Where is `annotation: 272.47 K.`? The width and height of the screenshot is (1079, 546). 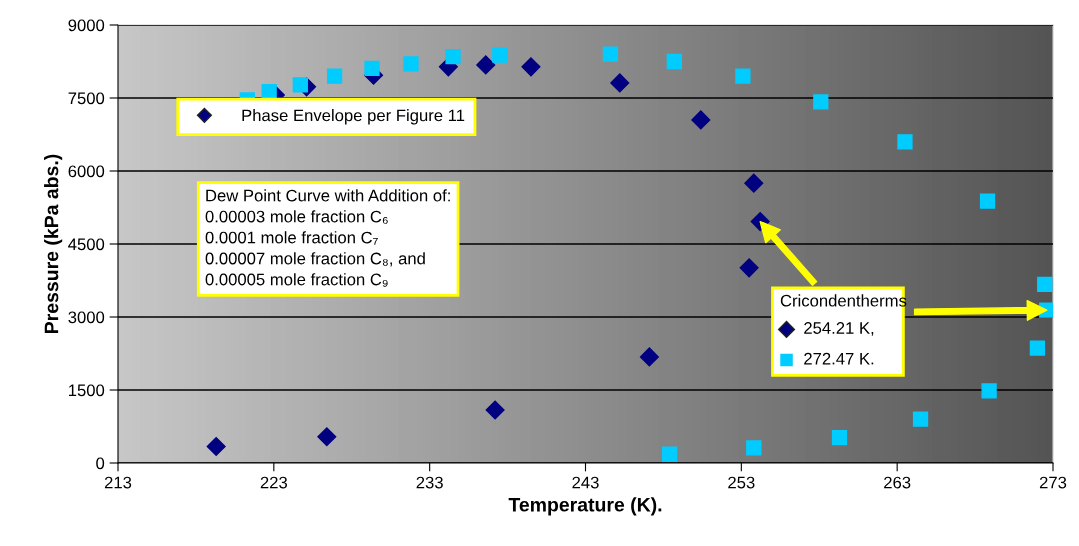 annotation: 272.47 K. is located at coordinates (839, 358).